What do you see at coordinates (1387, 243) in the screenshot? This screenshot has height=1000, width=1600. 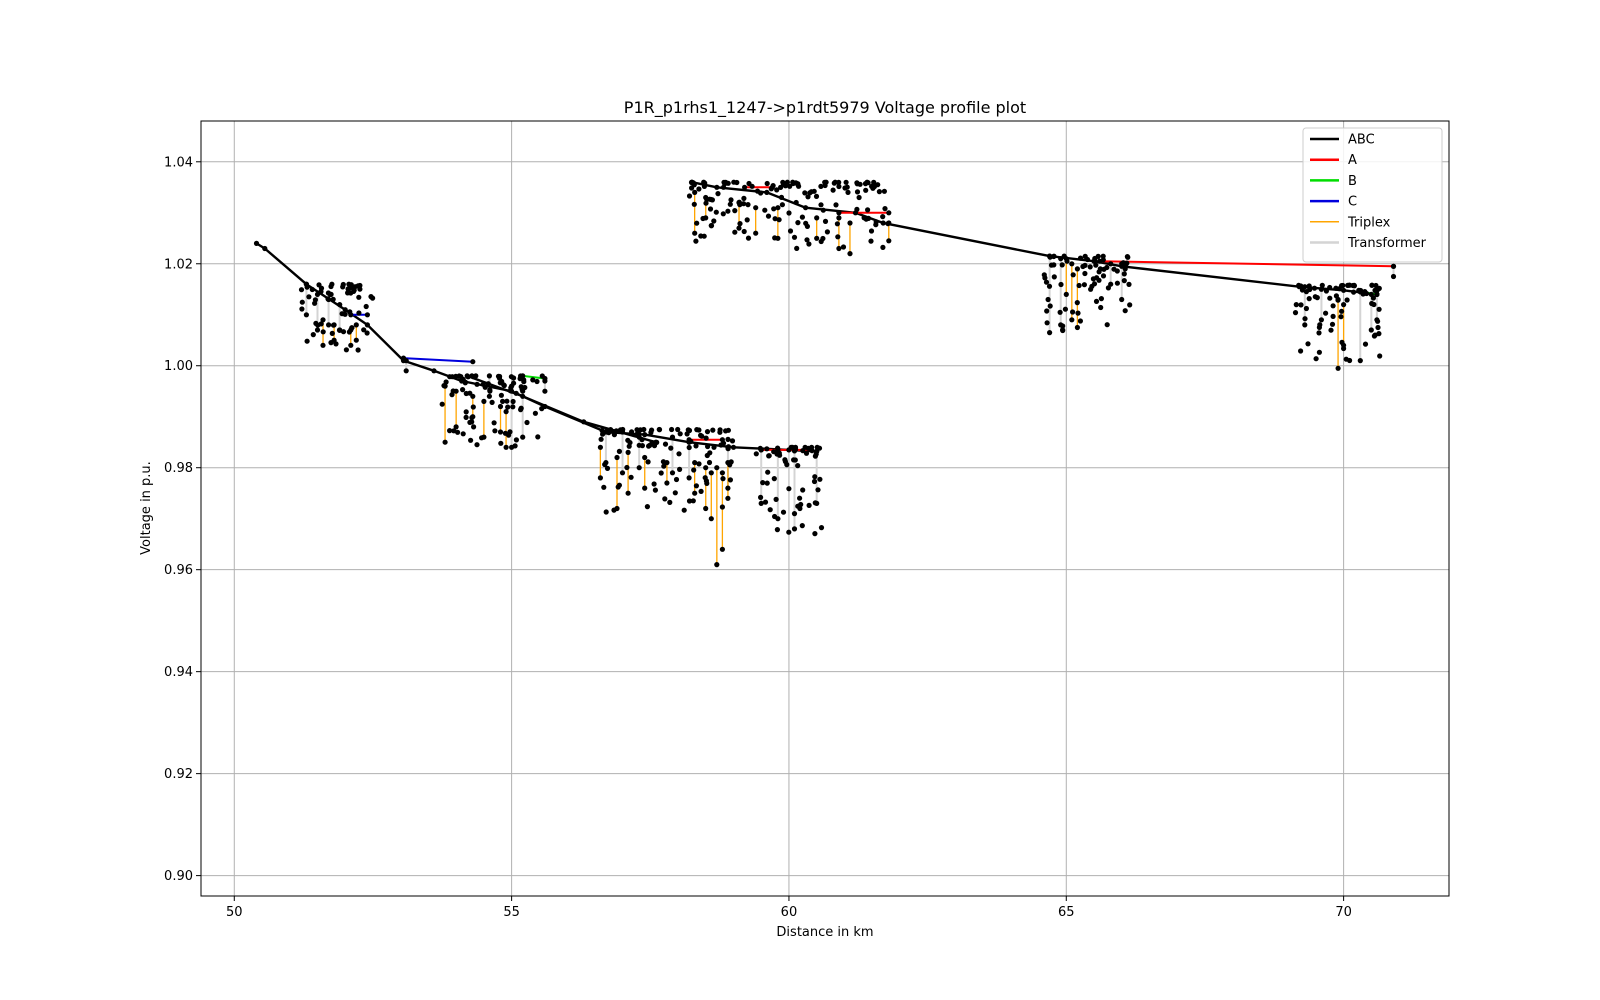 I see `legend-label-transformer: Transformer` at bounding box center [1387, 243].